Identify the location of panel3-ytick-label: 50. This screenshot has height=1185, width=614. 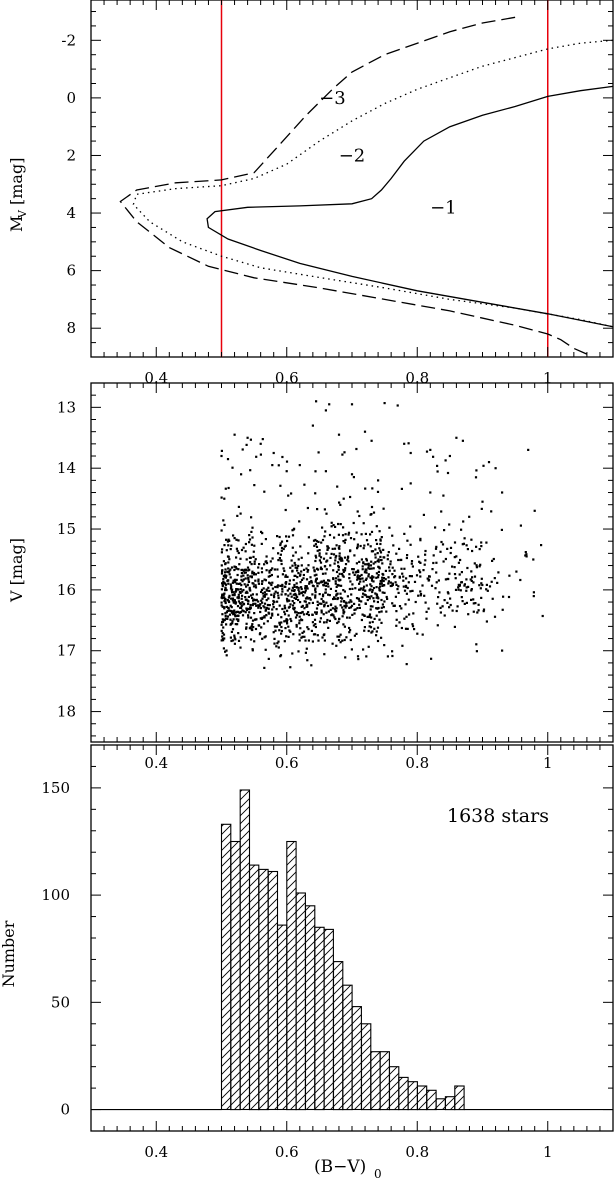
(60, 1002).